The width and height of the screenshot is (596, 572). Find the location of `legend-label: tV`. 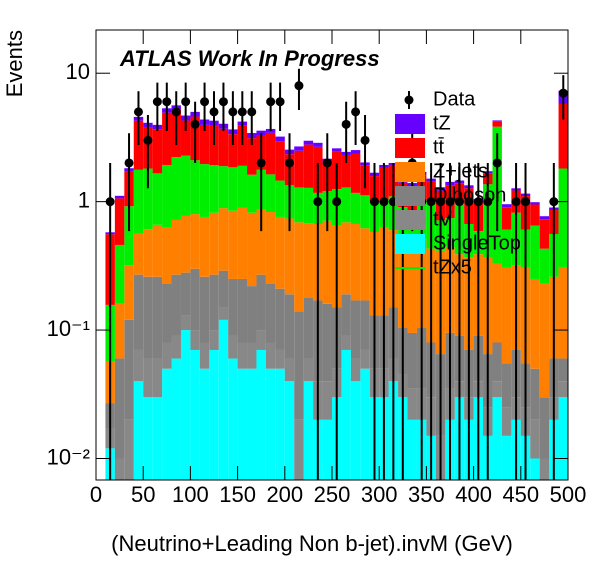

legend-label: tV is located at coordinates (443, 219).